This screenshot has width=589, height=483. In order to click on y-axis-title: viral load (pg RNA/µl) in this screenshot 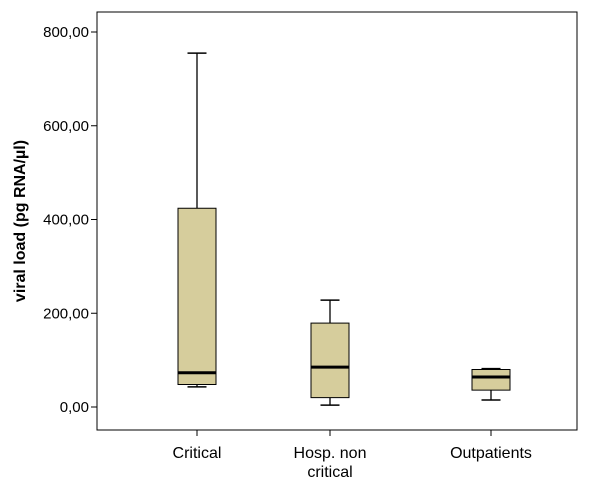, I will do `click(20, 221)`.